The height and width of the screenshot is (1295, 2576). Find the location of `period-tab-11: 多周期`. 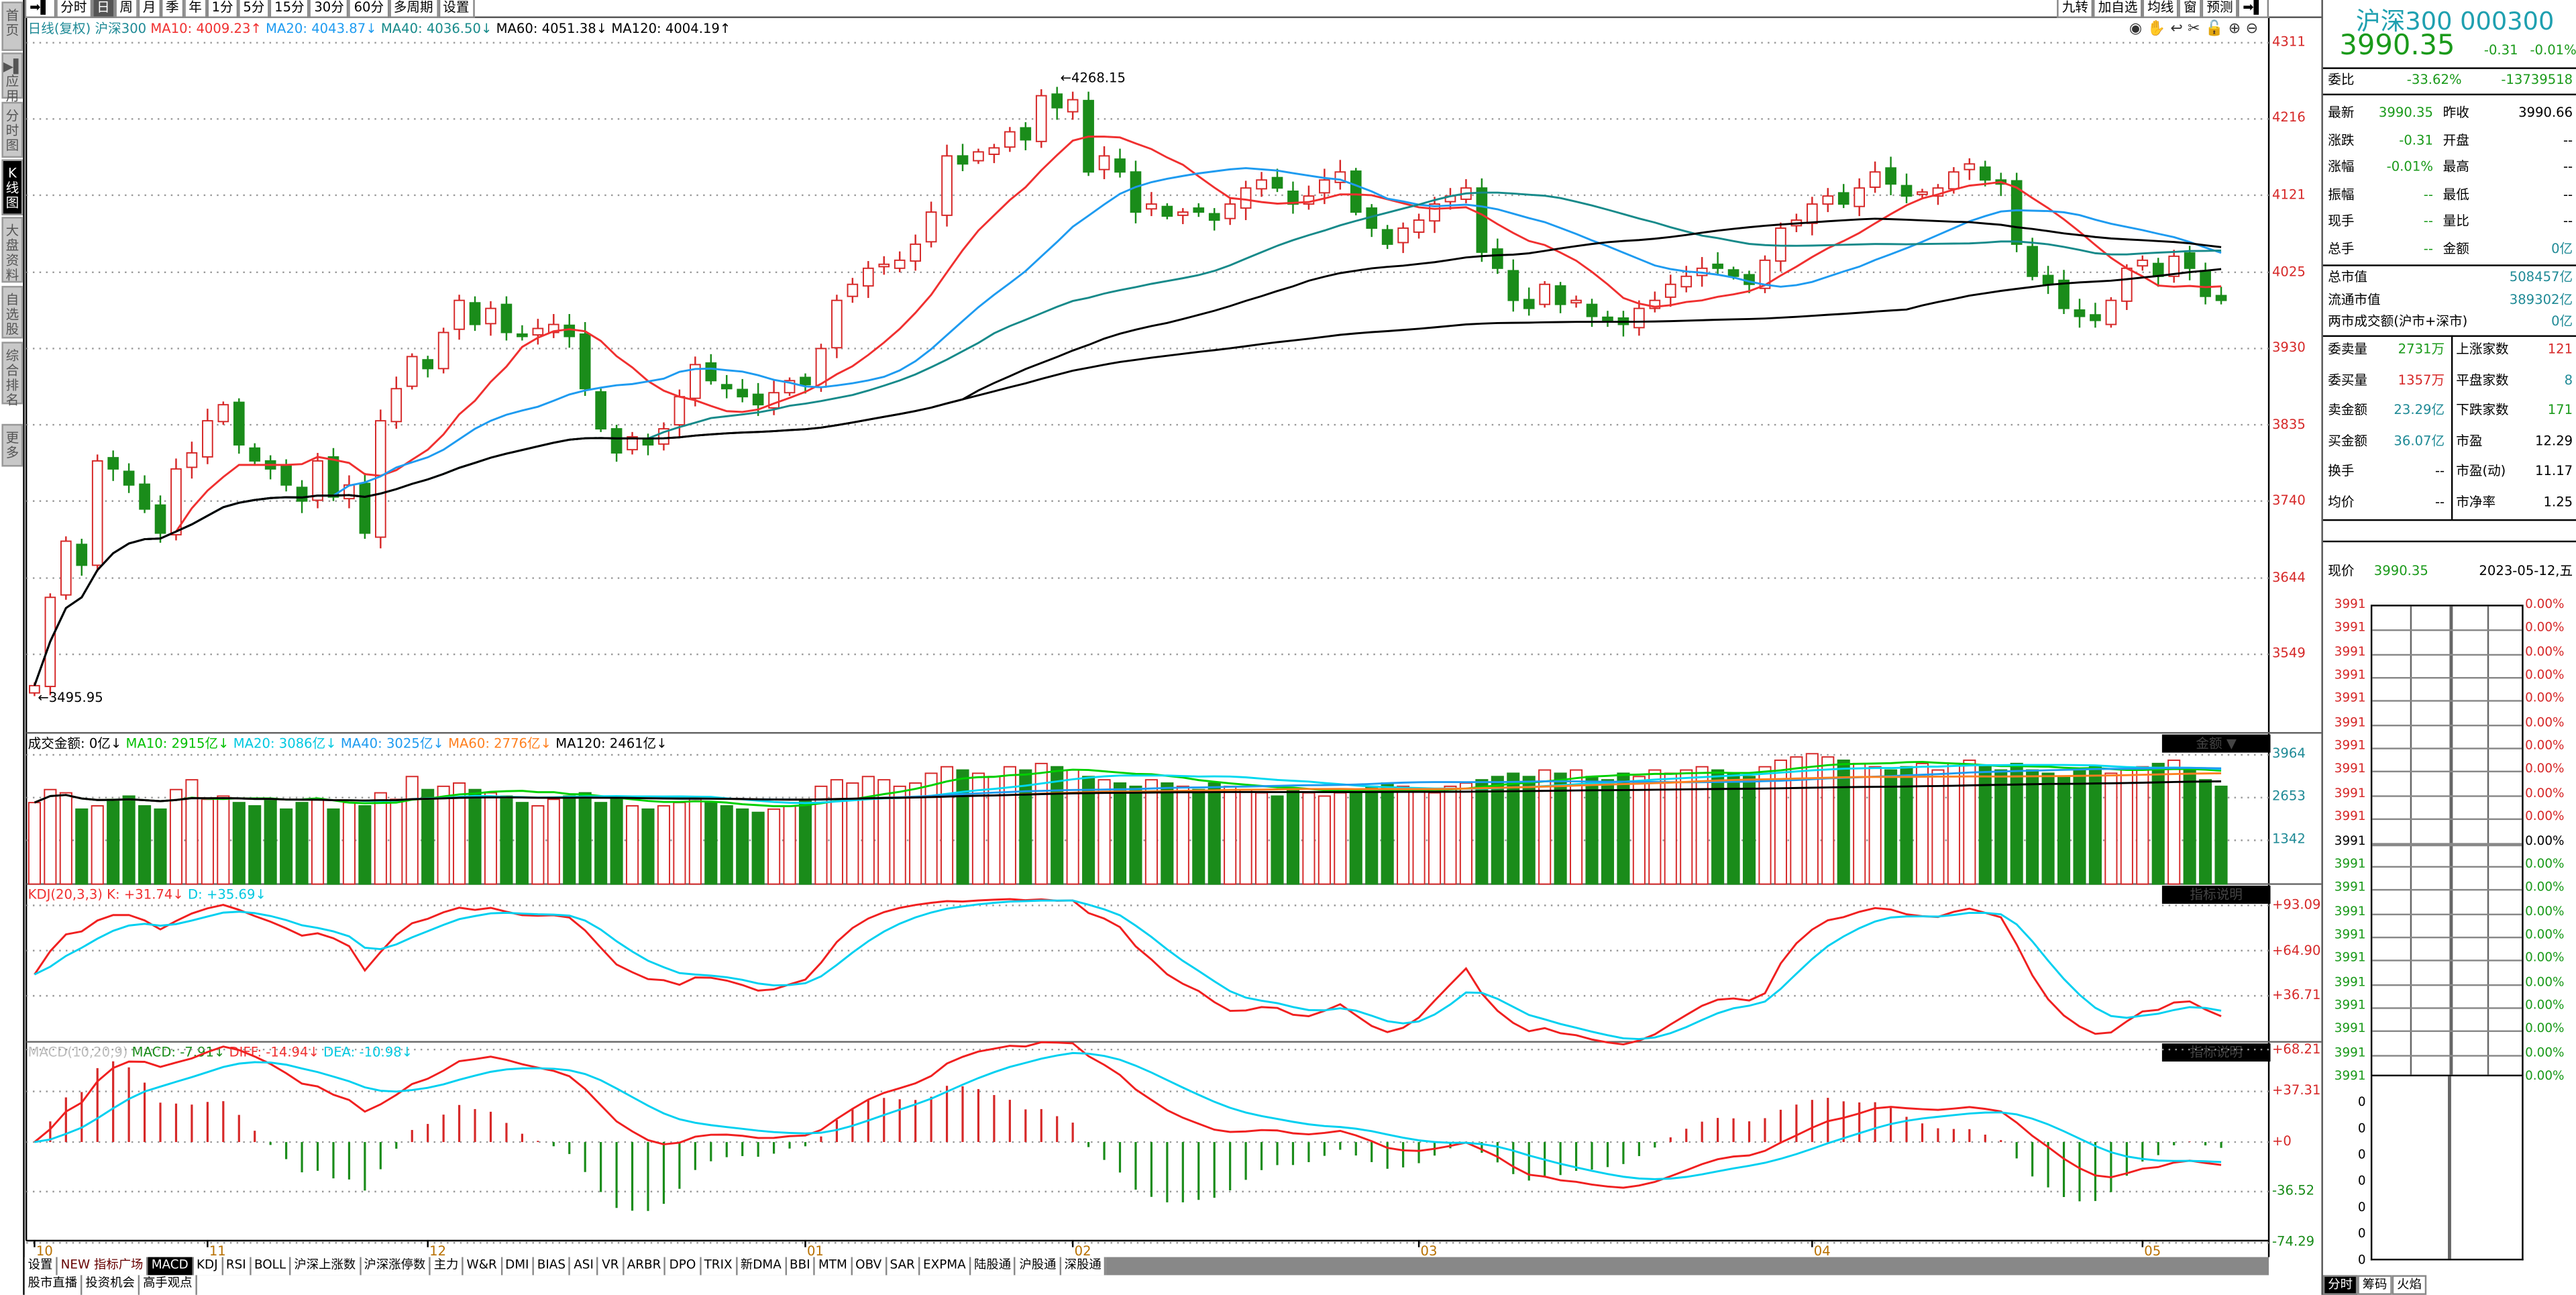

period-tab-11: 多周期 is located at coordinates (413, 9).